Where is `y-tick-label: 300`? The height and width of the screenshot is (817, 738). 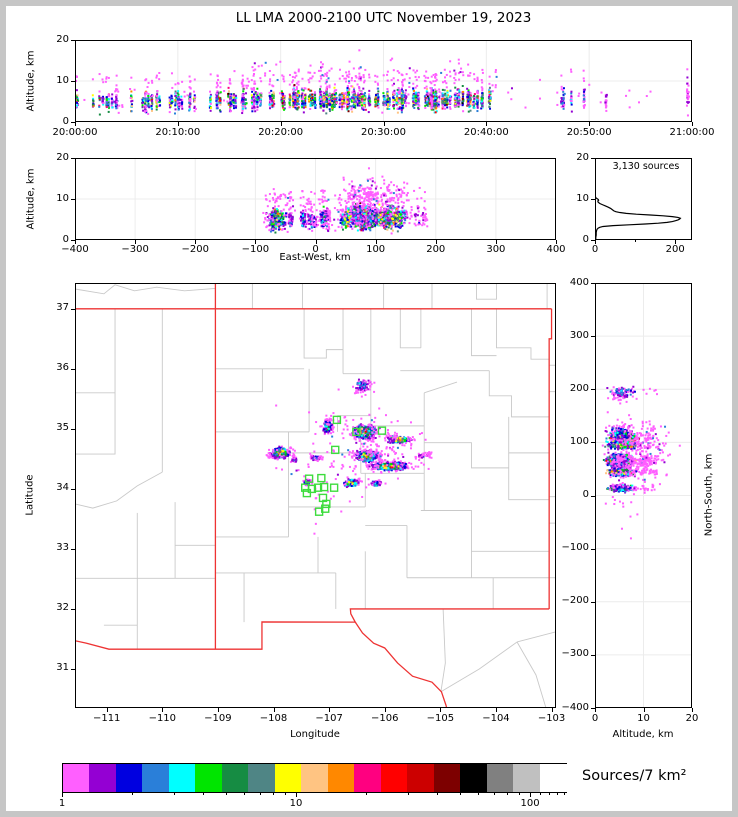
y-tick-label: 300 is located at coordinates (579, 335).